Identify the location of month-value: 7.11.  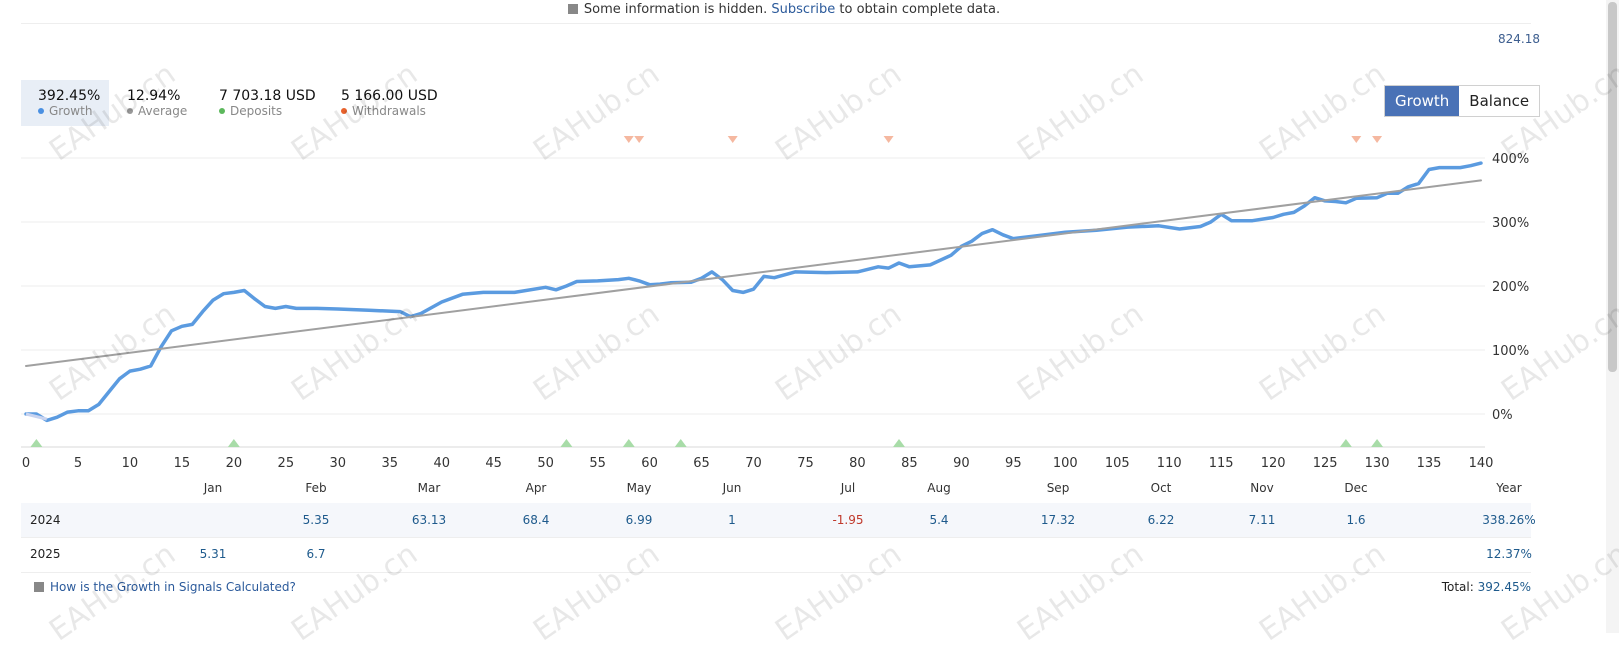
(1262, 520).